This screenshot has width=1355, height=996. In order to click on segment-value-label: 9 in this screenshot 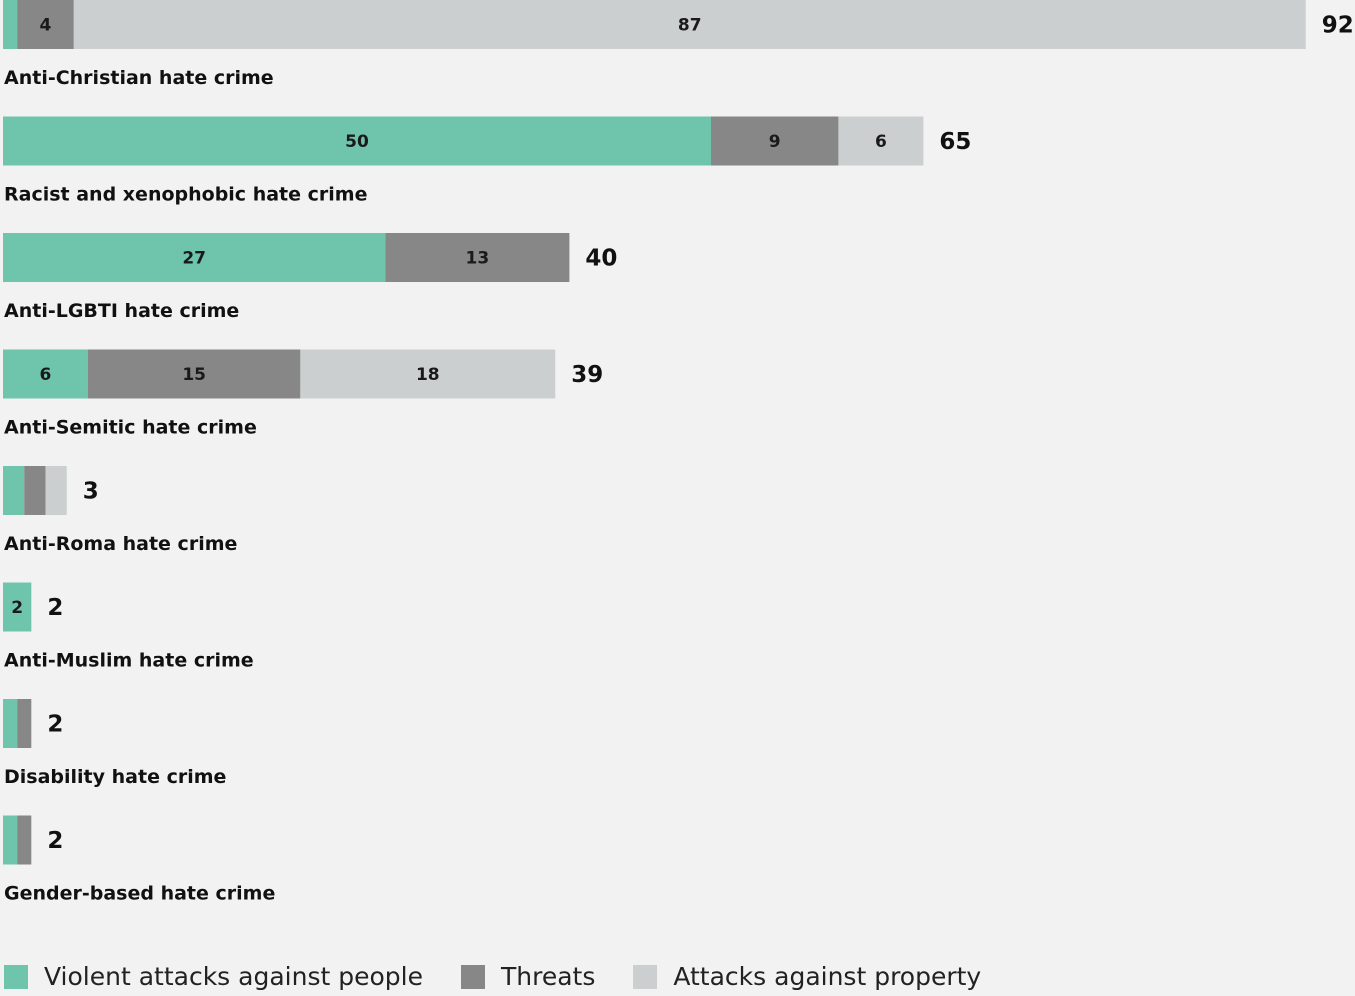, I will do `click(775, 142)`.